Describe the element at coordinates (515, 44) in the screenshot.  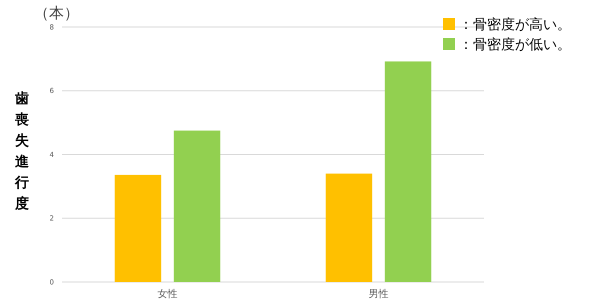
I see `legend-label: ：骨密度が低い。` at that location.